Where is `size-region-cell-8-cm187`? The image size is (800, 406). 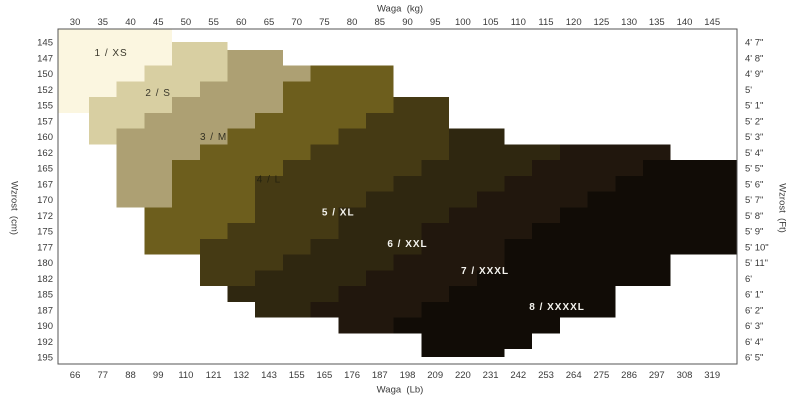 size-region-cell-8-cm187 is located at coordinates (518, 309).